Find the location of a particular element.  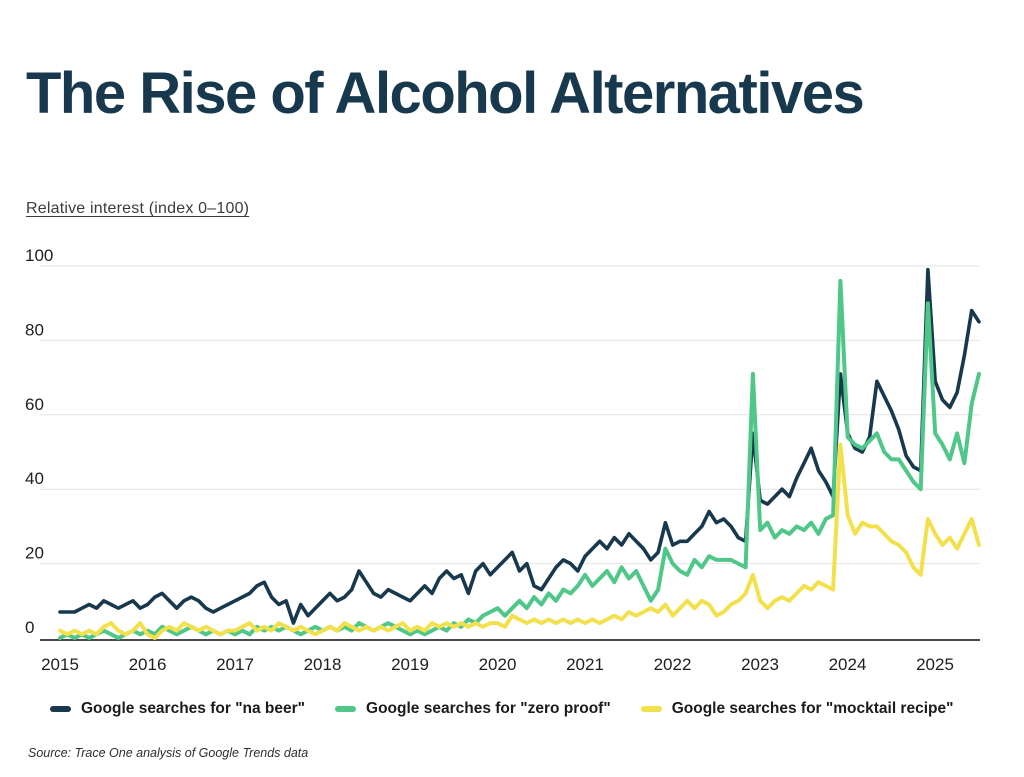

chart-title: The Rise of Alcohol Alternatives is located at coordinates (445, 93).